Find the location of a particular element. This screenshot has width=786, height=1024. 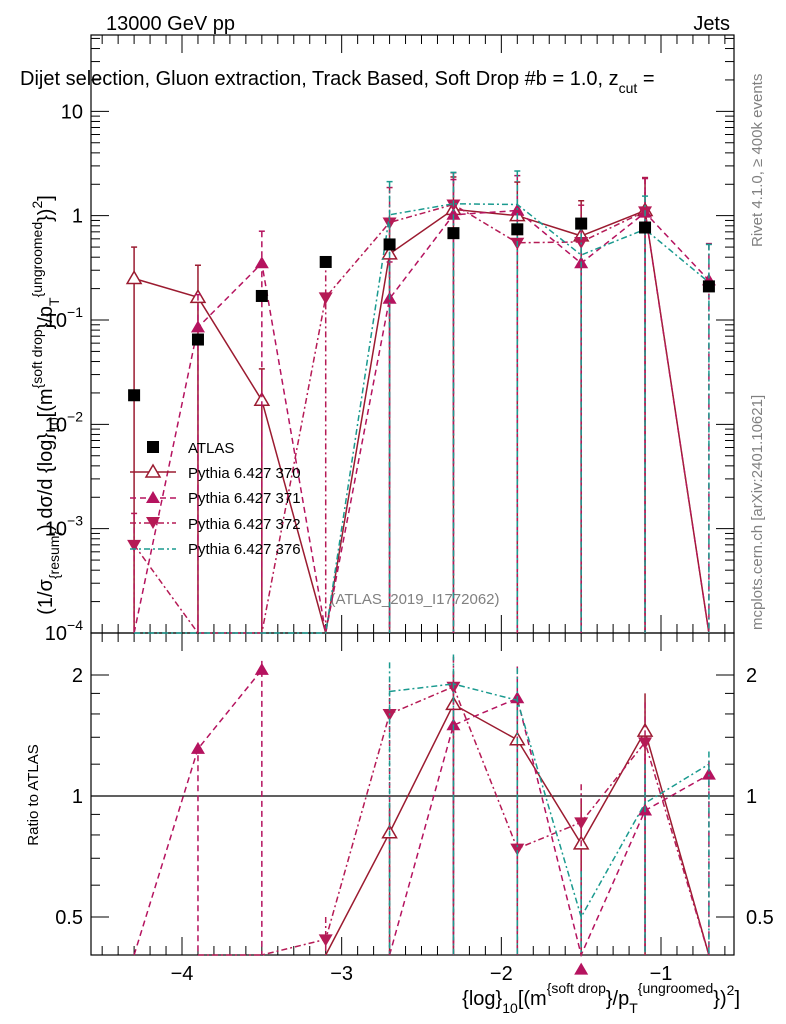

mcplots-label: mcplots.cern.ch [arXiv:2401.10621] is located at coordinates (757, 512).